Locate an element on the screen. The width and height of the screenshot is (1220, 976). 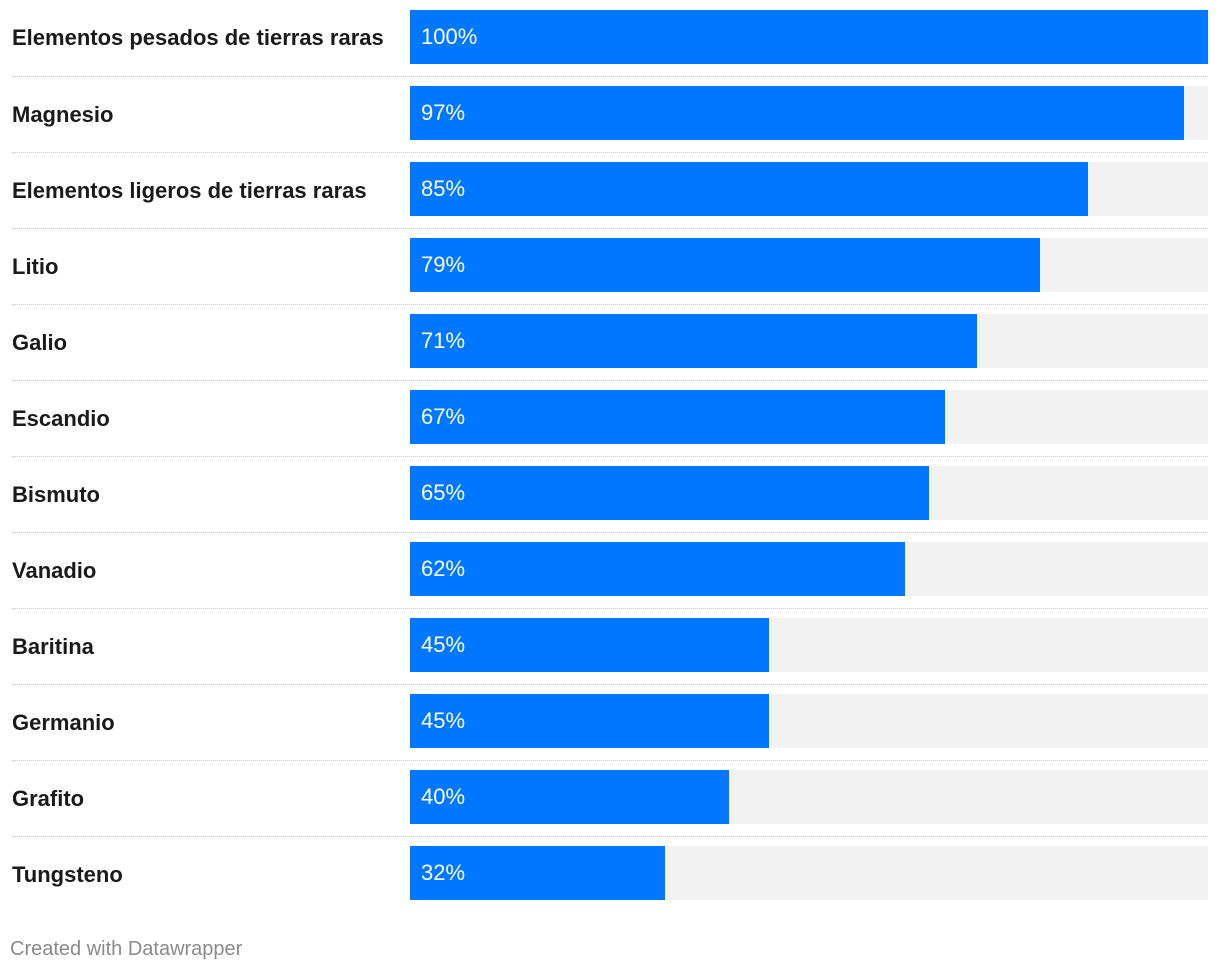
value-label: 97% is located at coordinates (443, 112).